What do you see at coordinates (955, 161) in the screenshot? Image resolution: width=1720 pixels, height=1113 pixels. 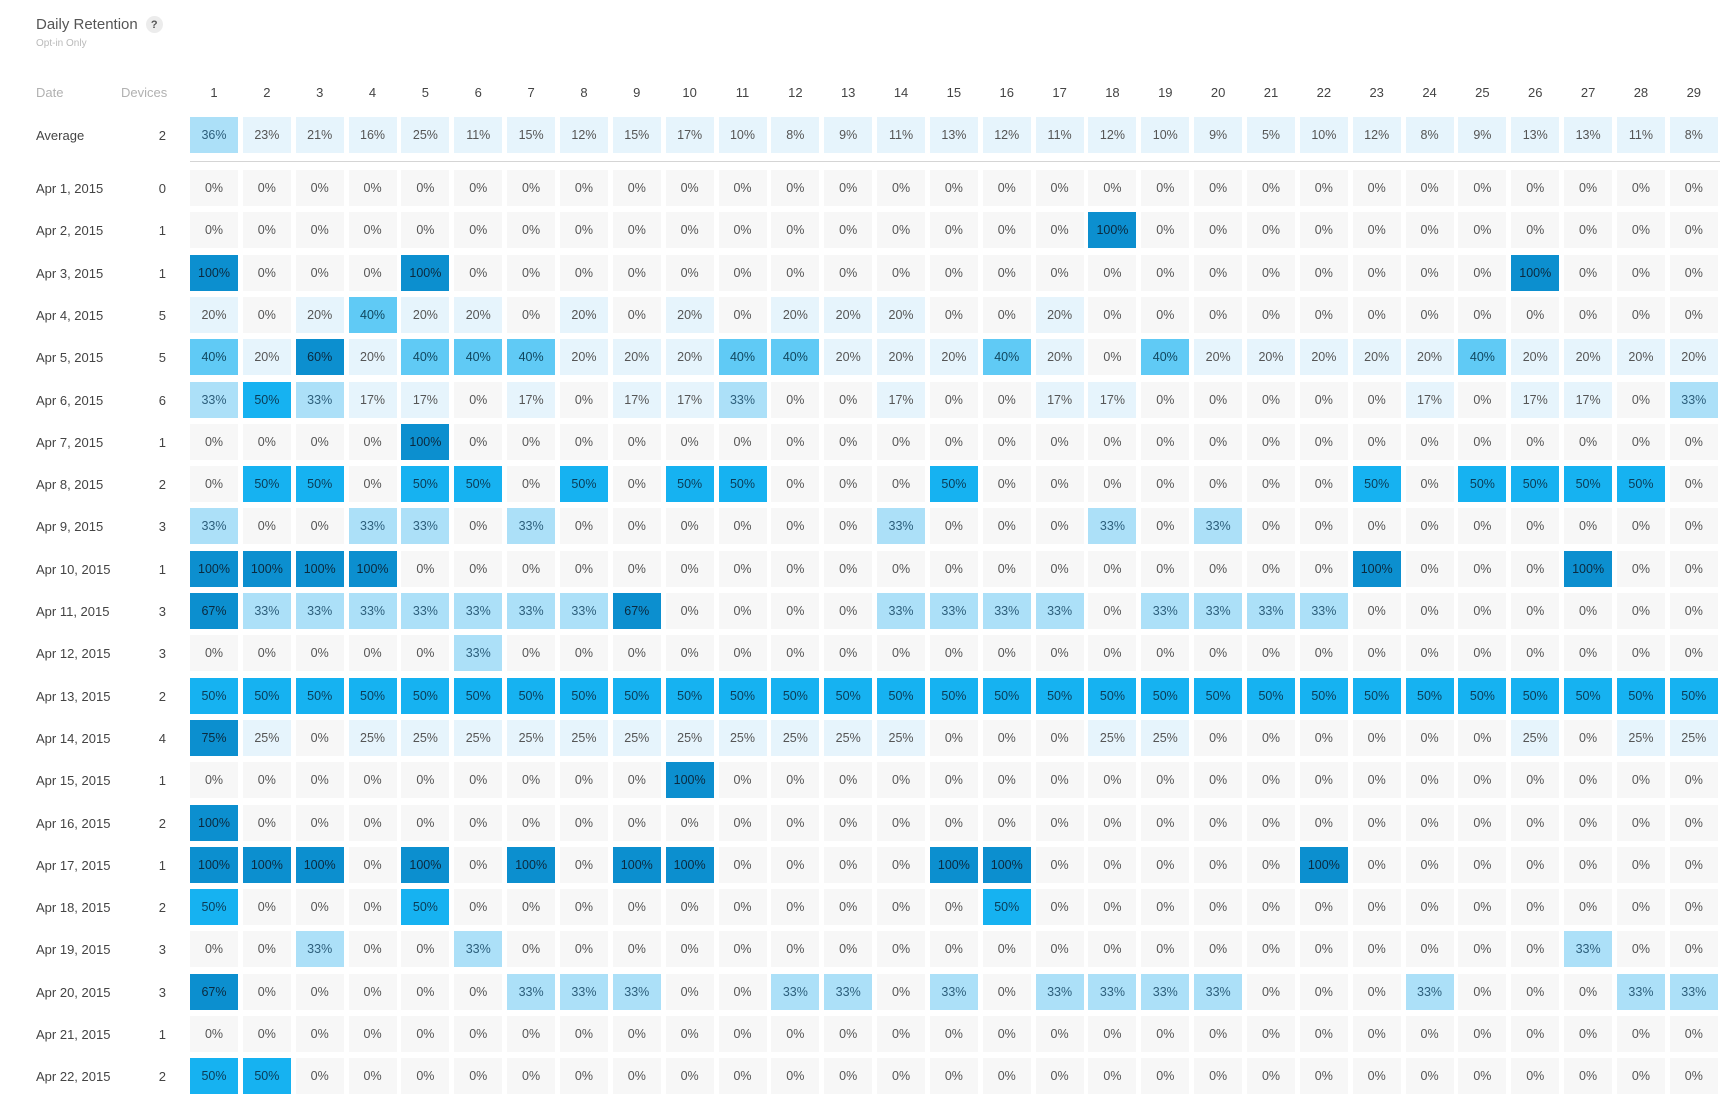 I see `average-divider` at bounding box center [955, 161].